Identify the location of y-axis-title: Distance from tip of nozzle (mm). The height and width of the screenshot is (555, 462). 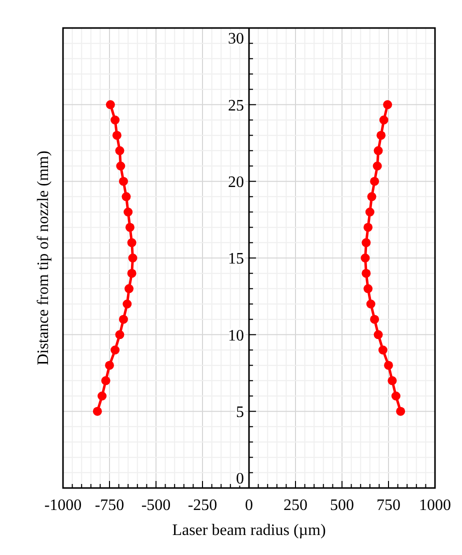
(43, 258).